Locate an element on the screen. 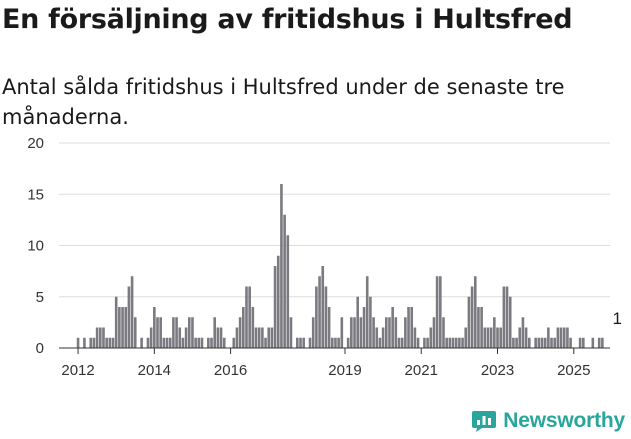 This screenshot has height=439, width=631. y-tick-label-10: 10 is located at coordinates (35, 246).